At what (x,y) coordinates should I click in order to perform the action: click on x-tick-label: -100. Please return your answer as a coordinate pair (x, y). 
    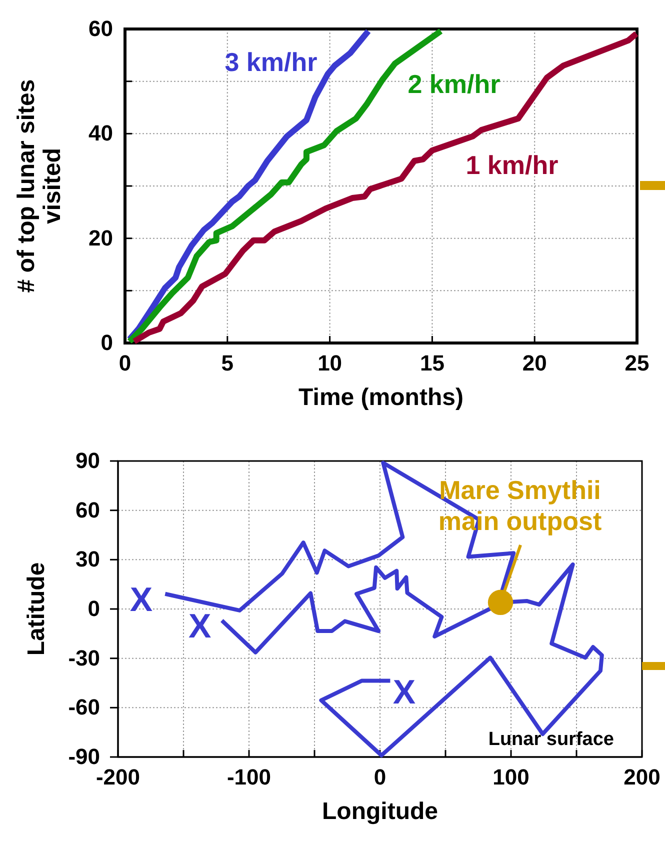
    Looking at the image, I should click on (249, 777).